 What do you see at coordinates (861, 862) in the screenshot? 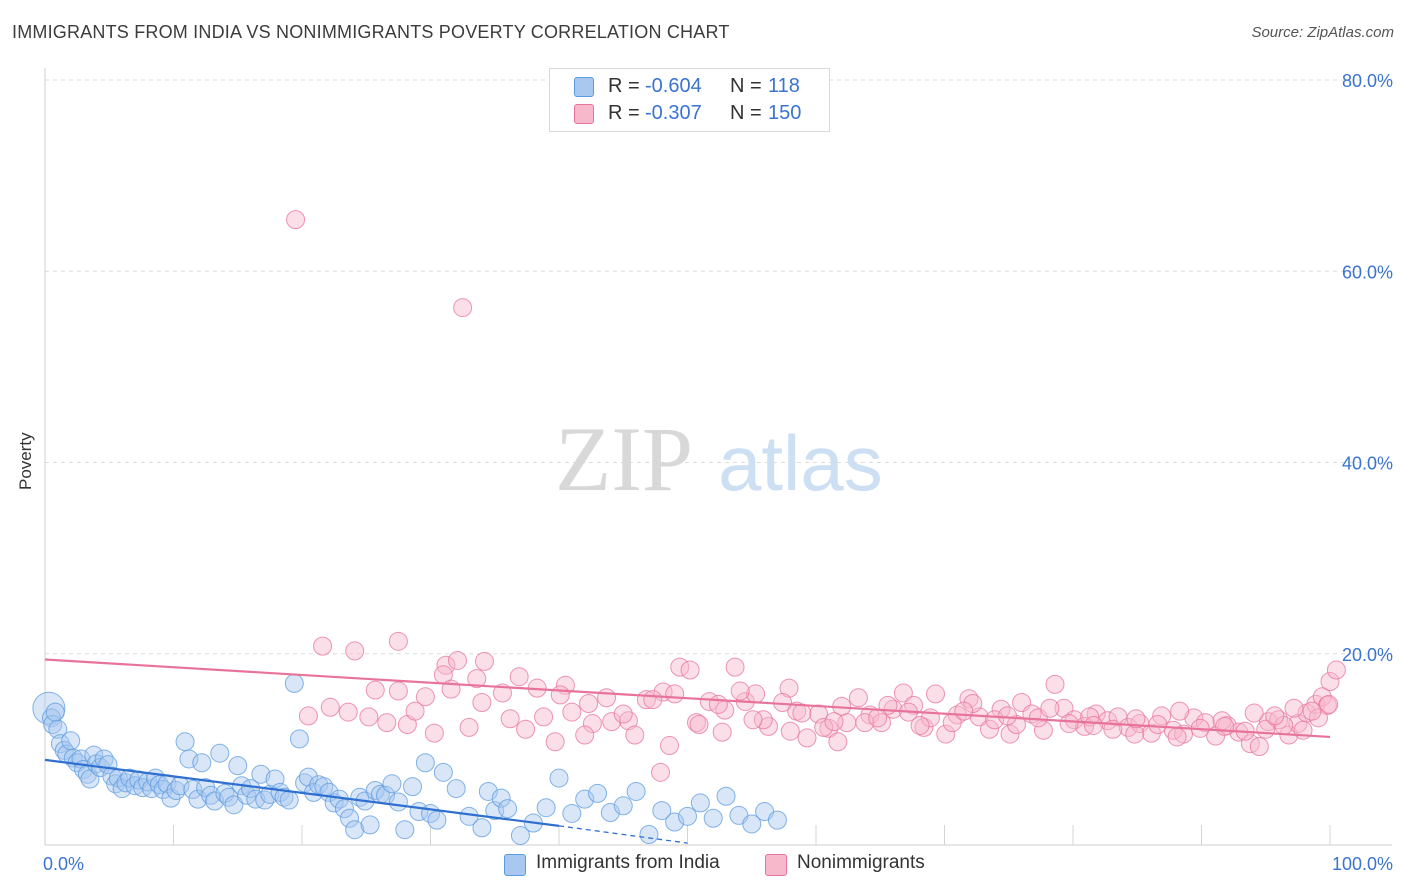
I see `bottom-legend-label-nonimmigrants: Nonimmigrants` at bounding box center [861, 862].